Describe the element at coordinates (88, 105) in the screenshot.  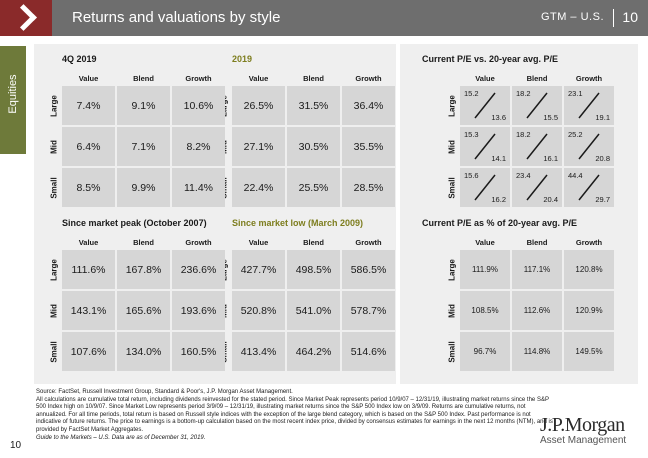
I see `return-cell: 7.4%` at that location.